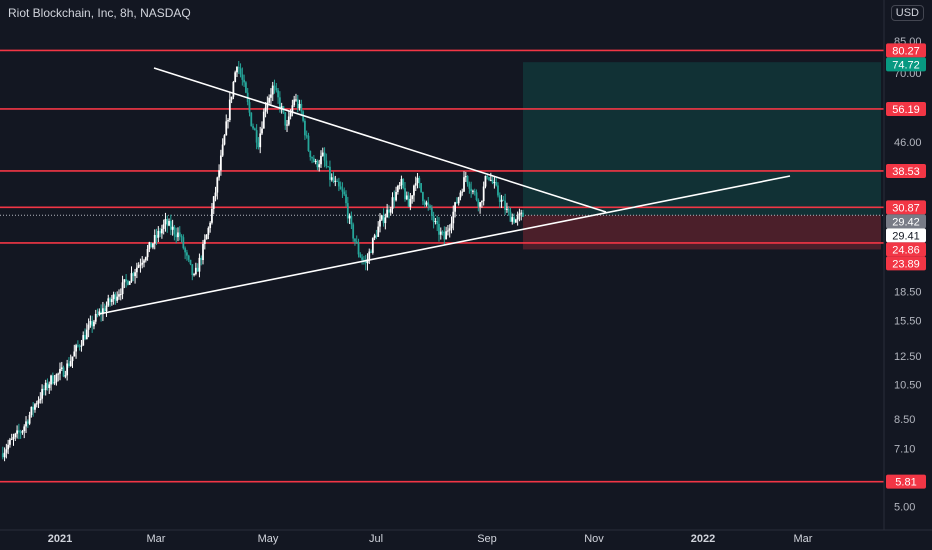 The height and width of the screenshot is (550, 932). I want to click on price-tag-label: 74.72, so click(906, 65).